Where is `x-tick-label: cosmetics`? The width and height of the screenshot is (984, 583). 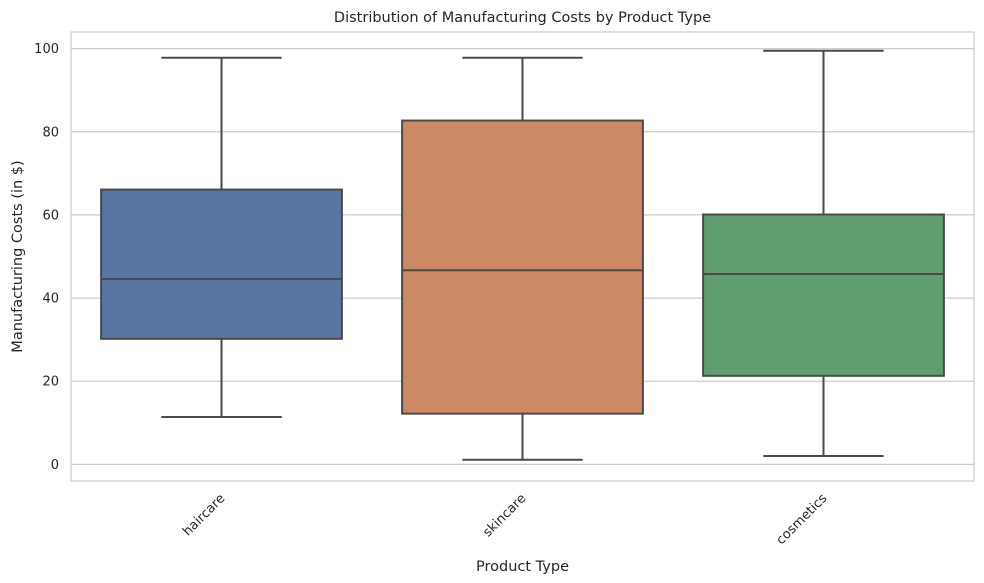
x-tick-label: cosmetics is located at coordinates (802, 519).